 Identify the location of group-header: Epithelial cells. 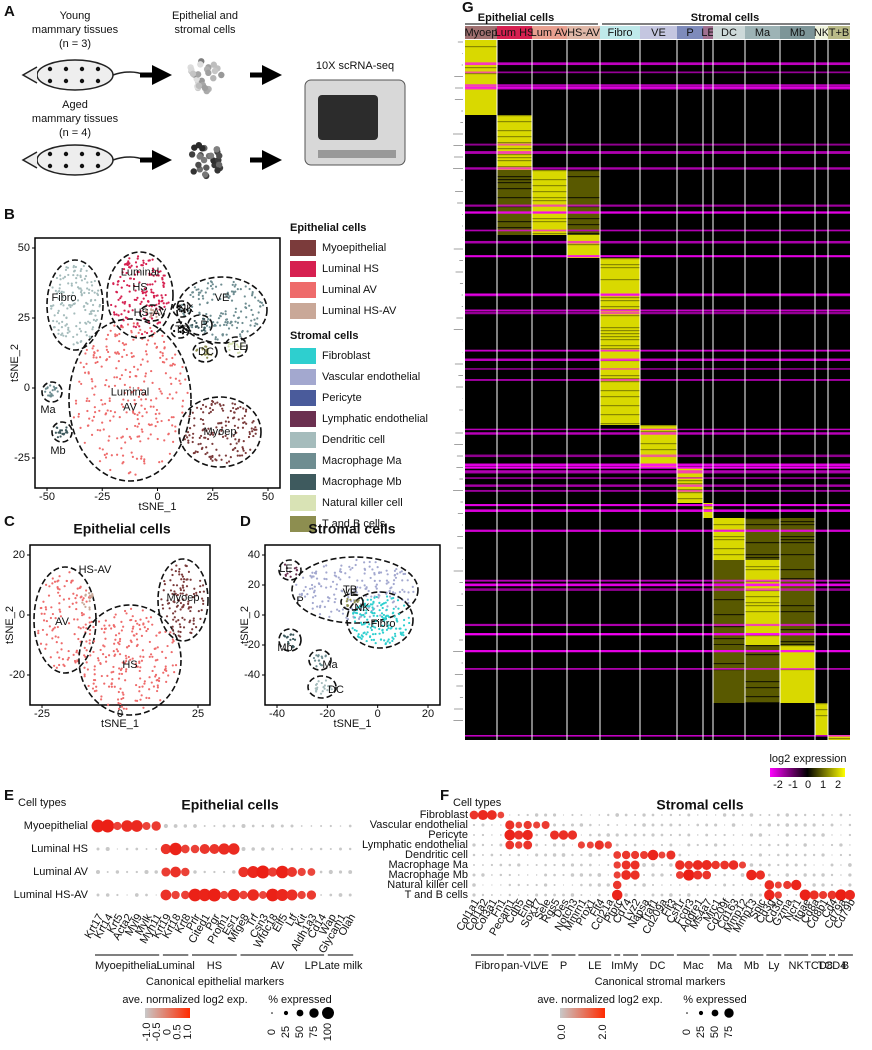
(516, 18).